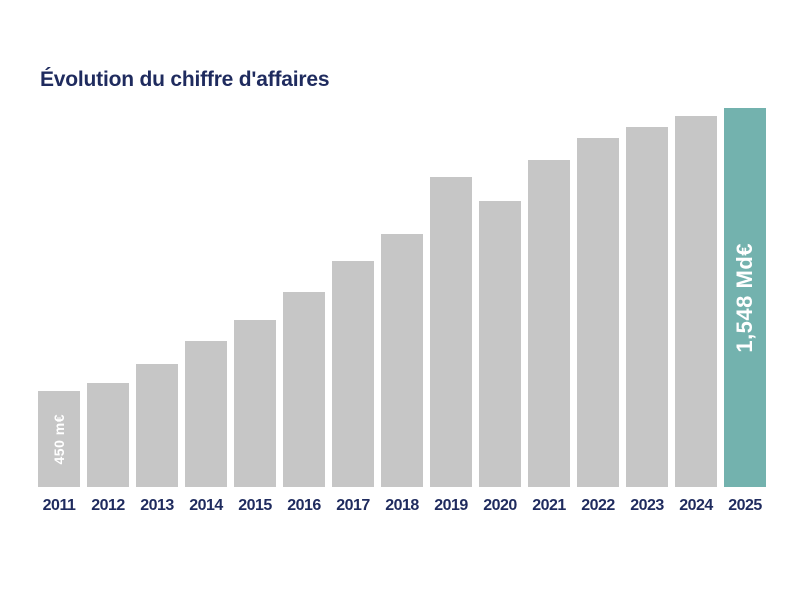  What do you see at coordinates (157, 505) in the screenshot?
I see `year-label-2013: 2013` at bounding box center [157, 505].